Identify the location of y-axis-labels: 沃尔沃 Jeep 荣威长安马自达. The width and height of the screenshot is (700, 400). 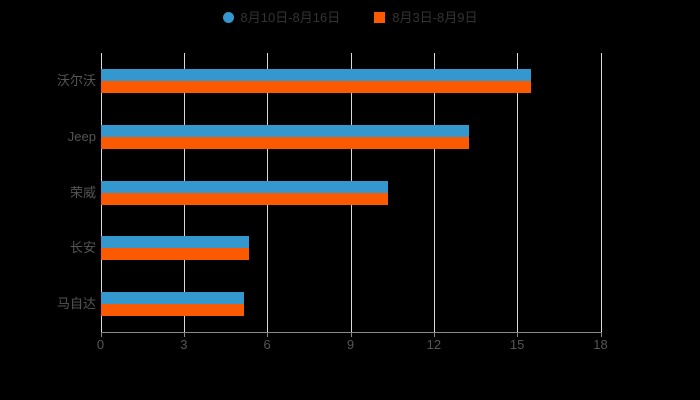
(48, 192).